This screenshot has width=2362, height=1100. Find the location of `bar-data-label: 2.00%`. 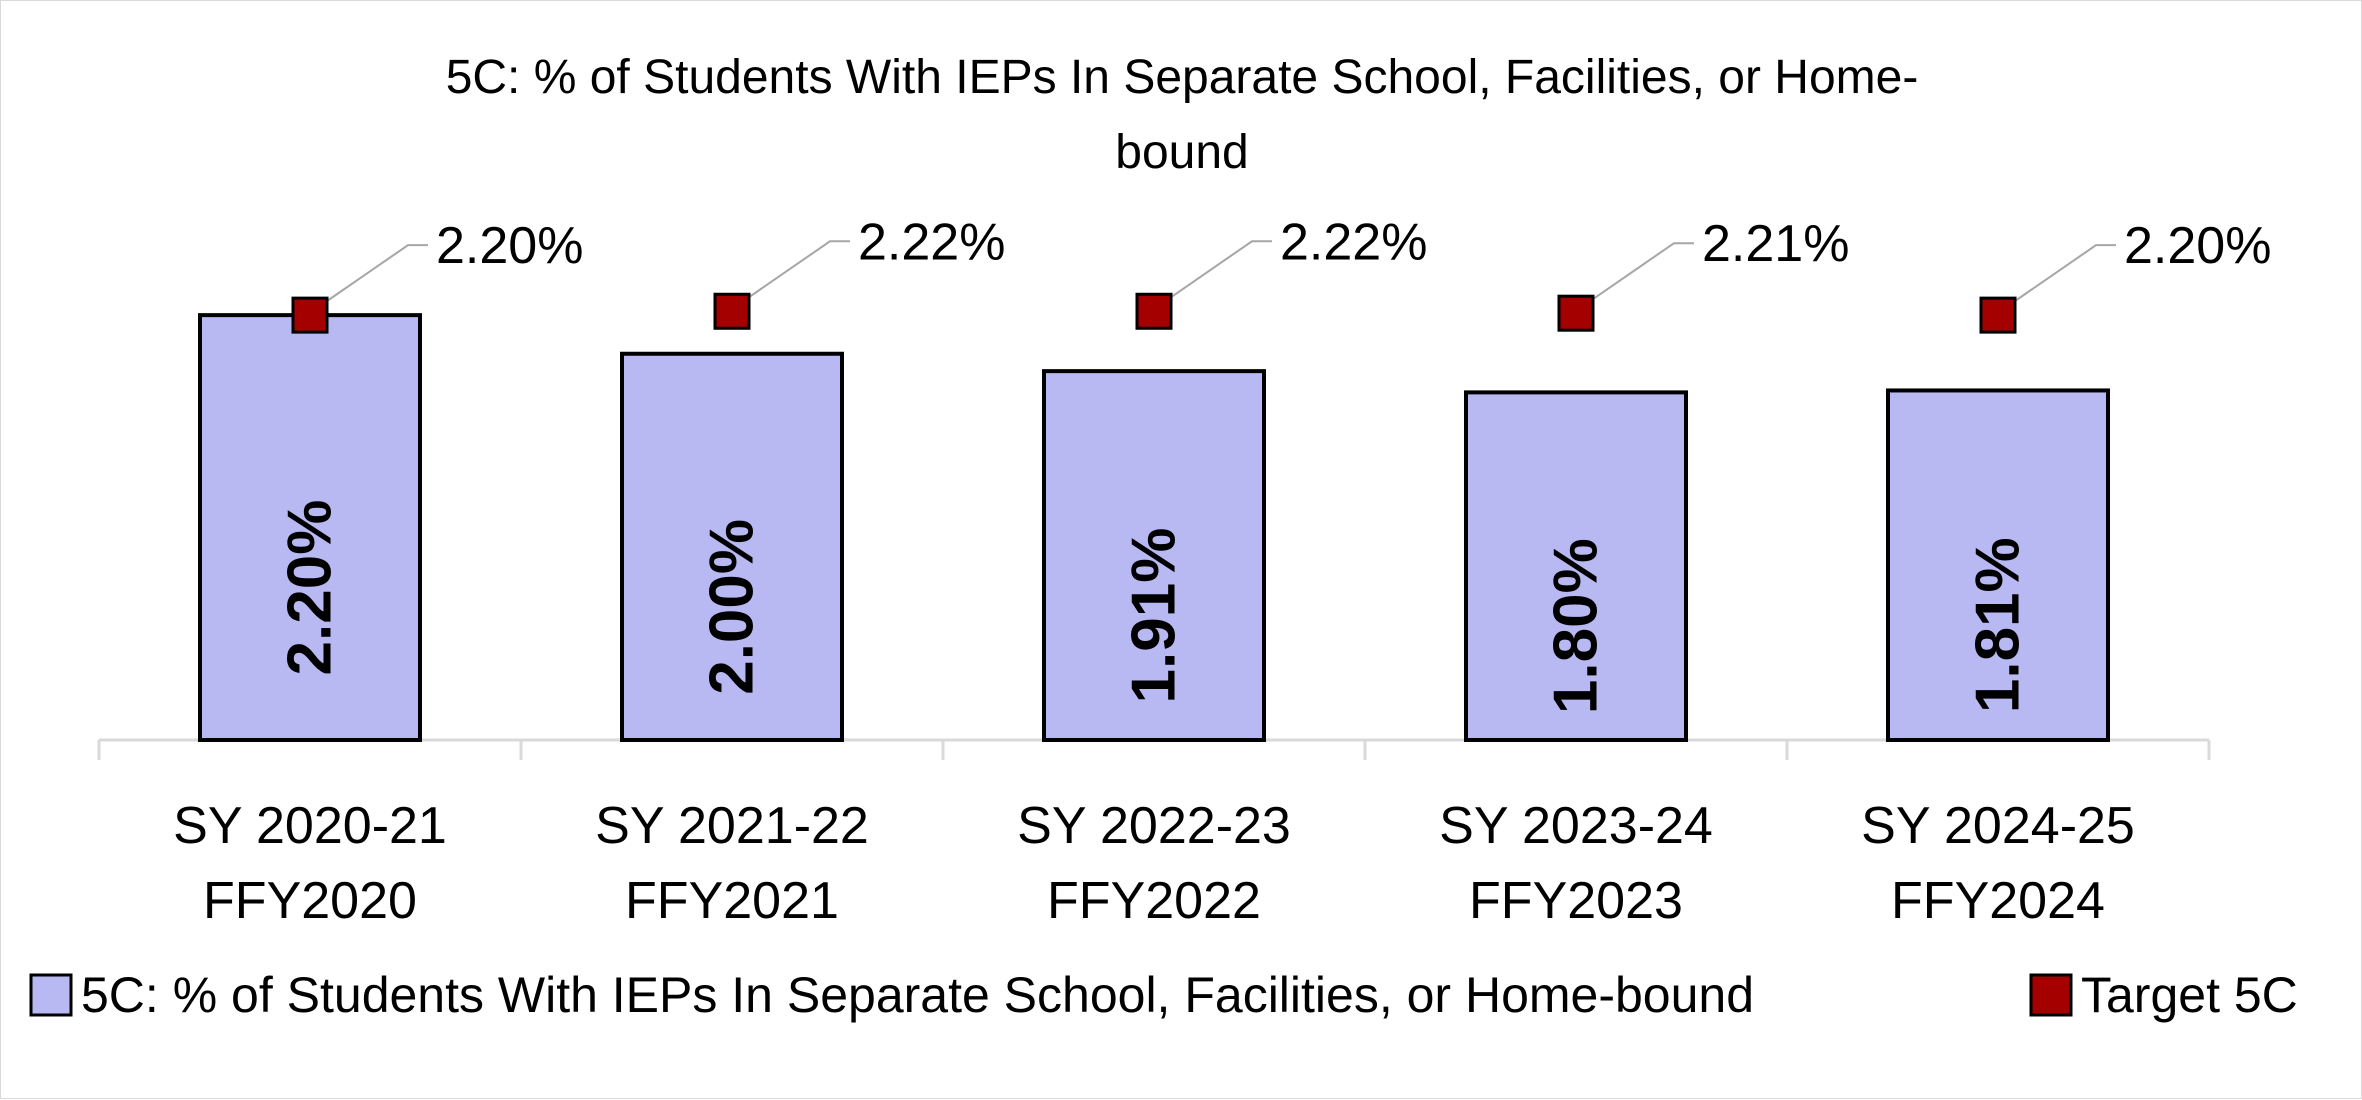

bar-data-label: 2.00% is located at coordinates (732, 607).